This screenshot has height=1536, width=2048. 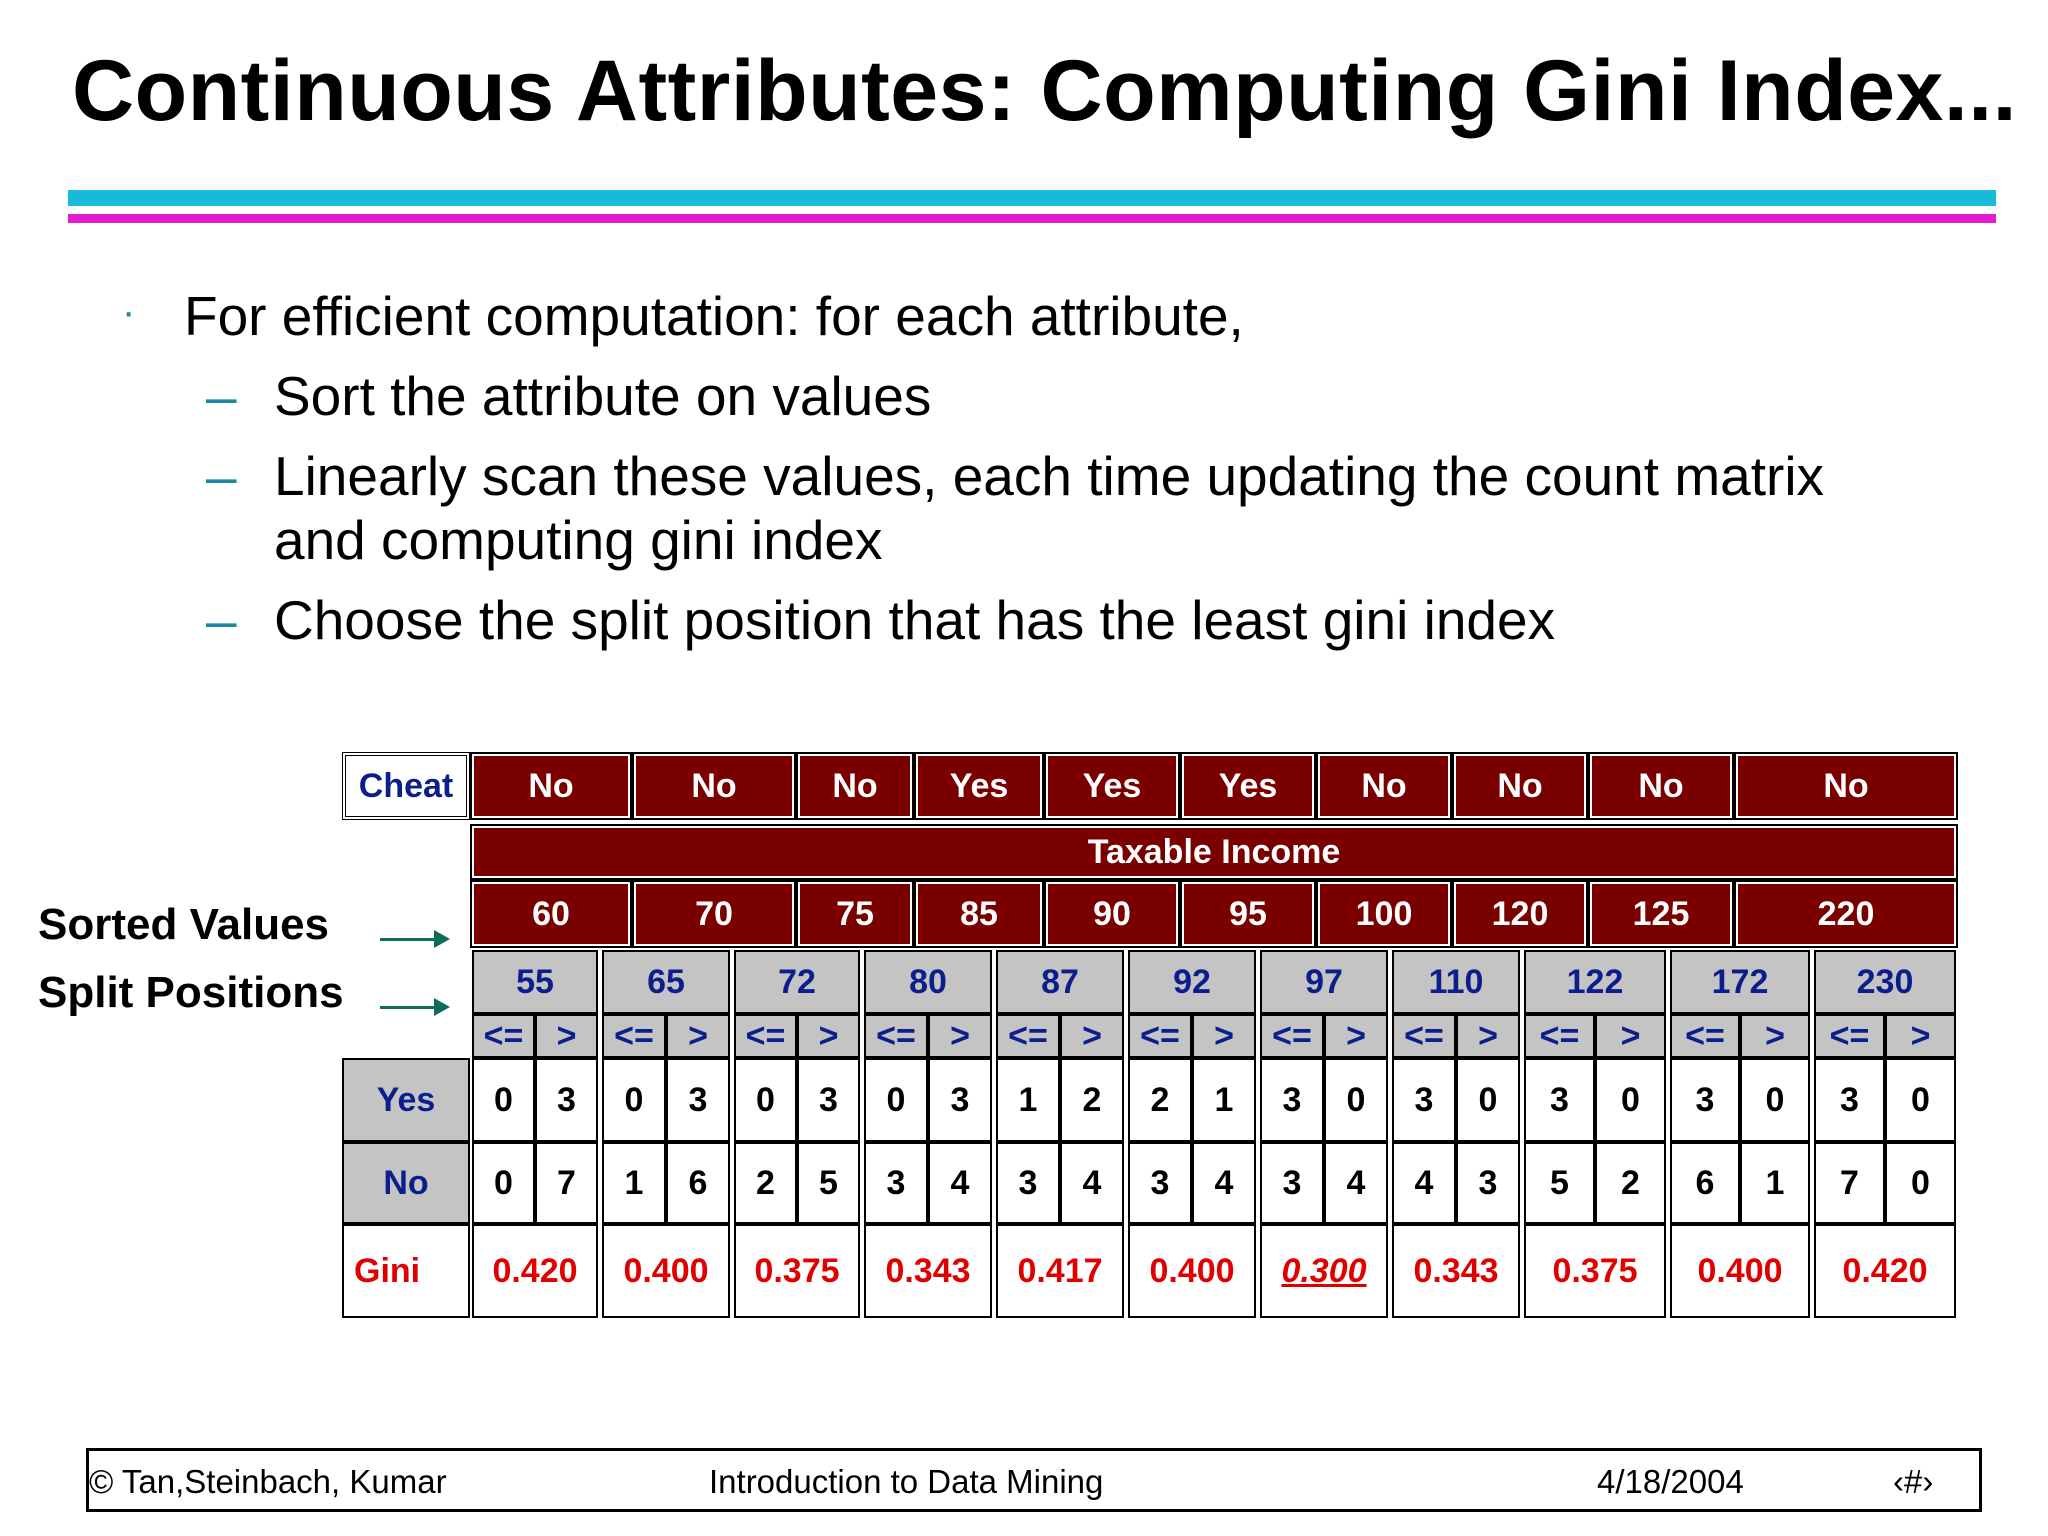 What do you see at coordinates (1032, 218) in the screenshot?
I see `title-rule-magenta` at bounding box center [1032, 218].